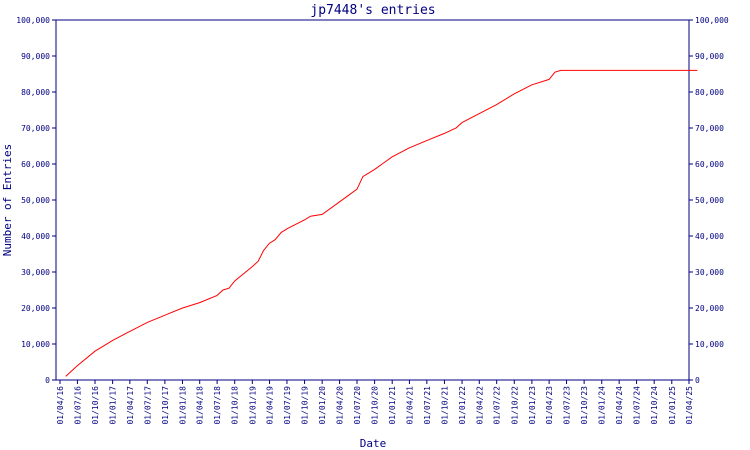 The height and width of the screenshot is (450, 750). What do you see at coordinates (602, 405) in the screenshot?
I see `x-tick-label: 01/01/24` at bounding box center [602, 405].